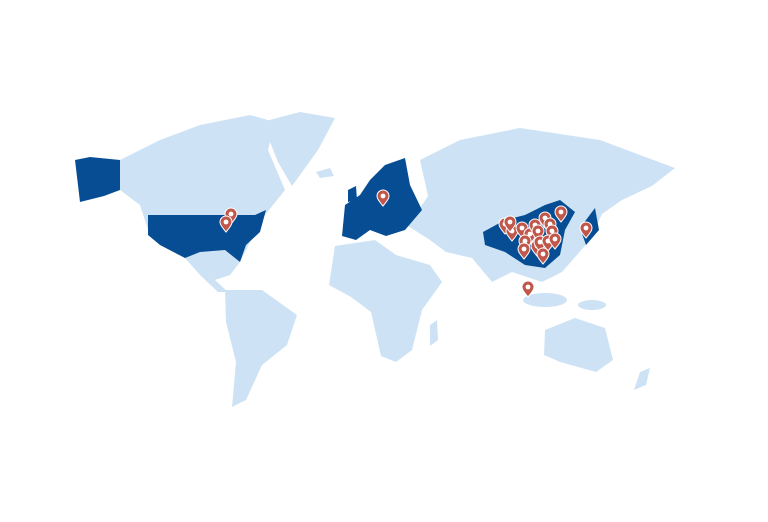 The image size is (768, 522). What do you see at coordinates (642, 379) in the screenshot?
I see `new-zealand` at bounding box center [642, 379].